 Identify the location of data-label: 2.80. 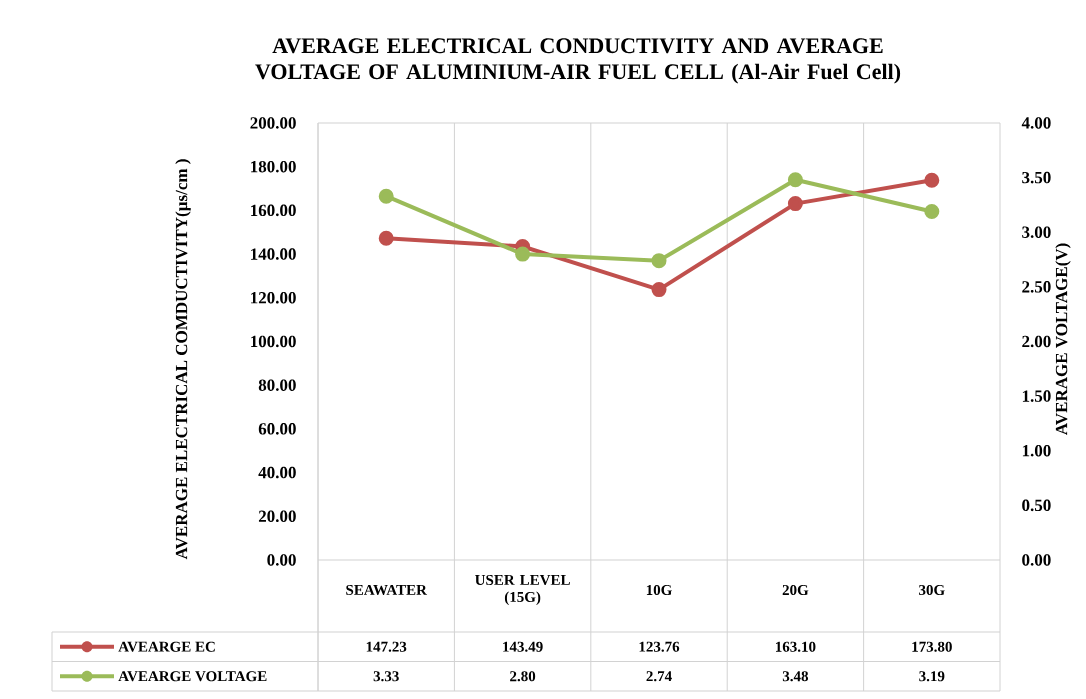
(523, 676).